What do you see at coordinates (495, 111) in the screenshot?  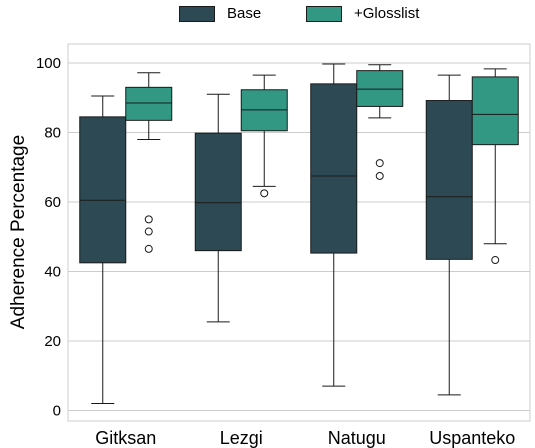 I see `box-uspanteko-glosslist` at bounding box center [495, 111].